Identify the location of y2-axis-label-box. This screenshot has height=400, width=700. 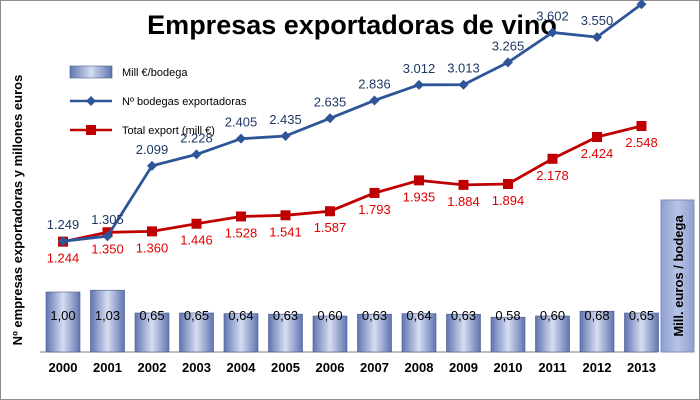
(677, 276).